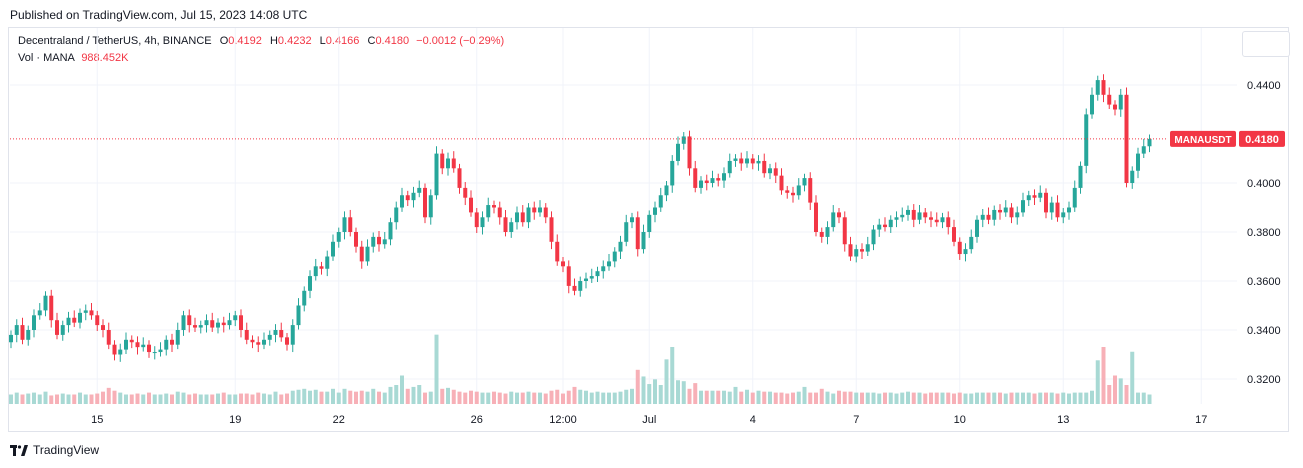  I want to click on x-tick-label: 26, so click(477, 420).